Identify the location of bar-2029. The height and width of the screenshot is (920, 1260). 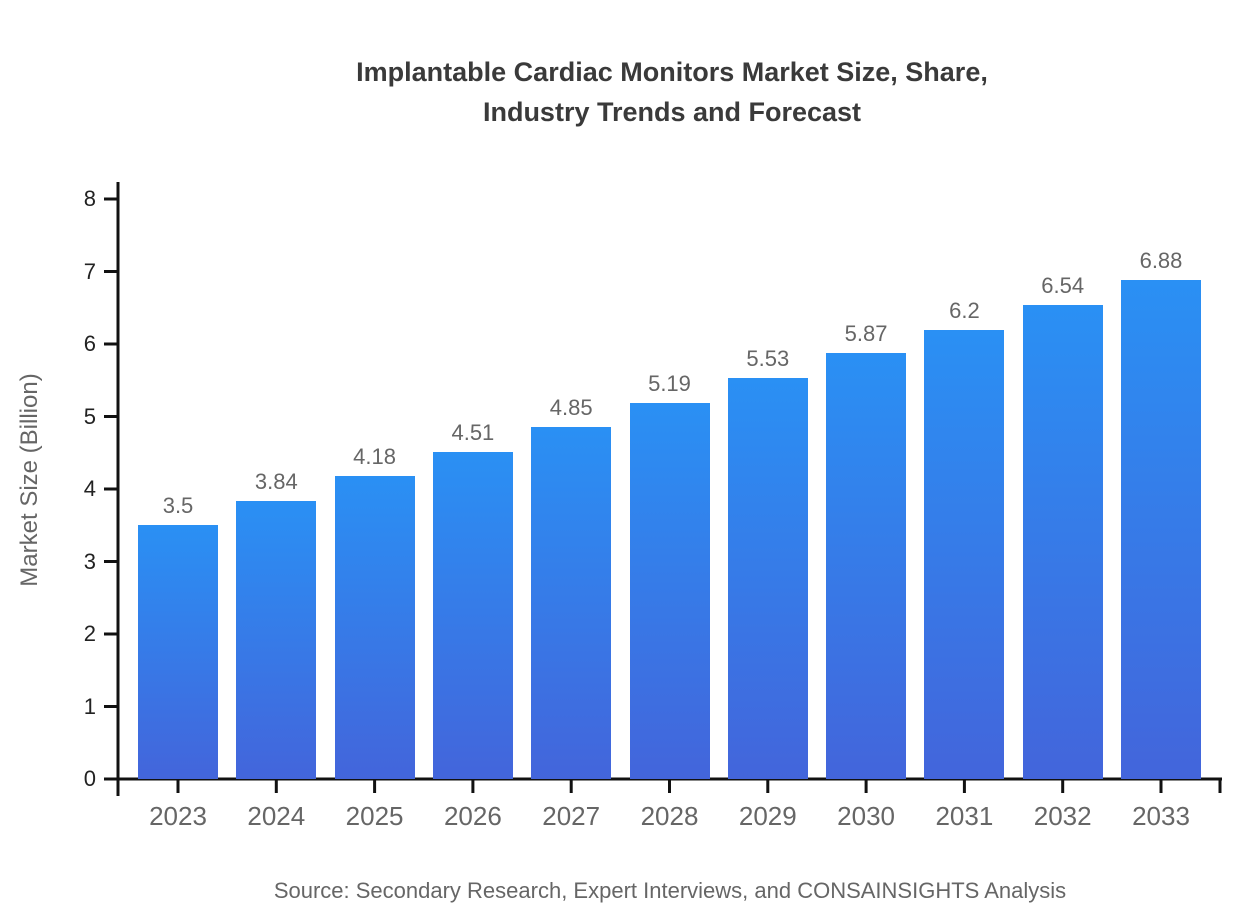
(767, 578).